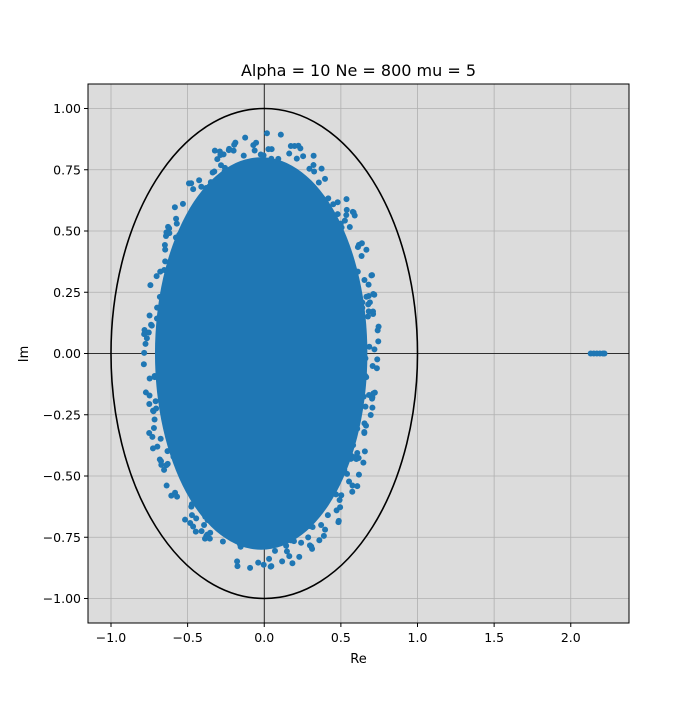  What do you see at coordinates (67, 292) in the screenshot?
I see `y-tick-label: 0.25` at bounding box center [67, 292].